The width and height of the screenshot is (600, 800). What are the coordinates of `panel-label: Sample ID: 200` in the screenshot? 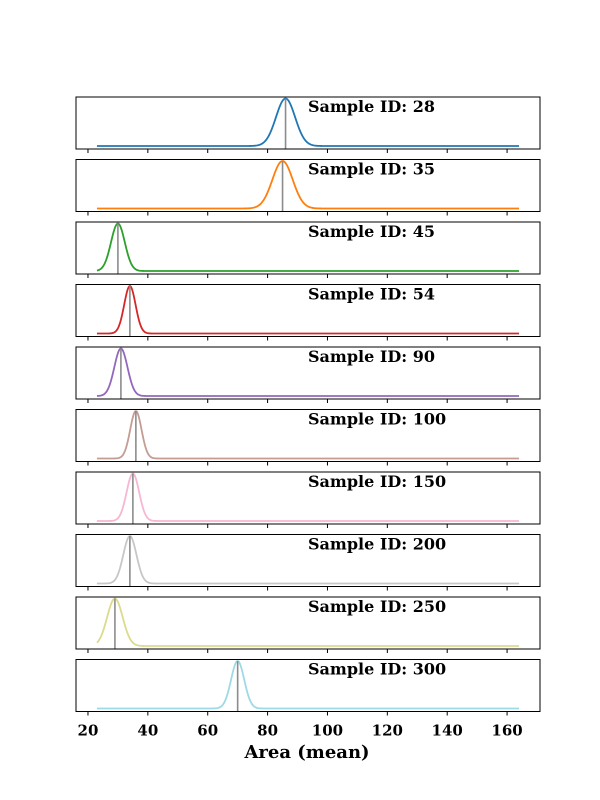 It's located at (377, 544).